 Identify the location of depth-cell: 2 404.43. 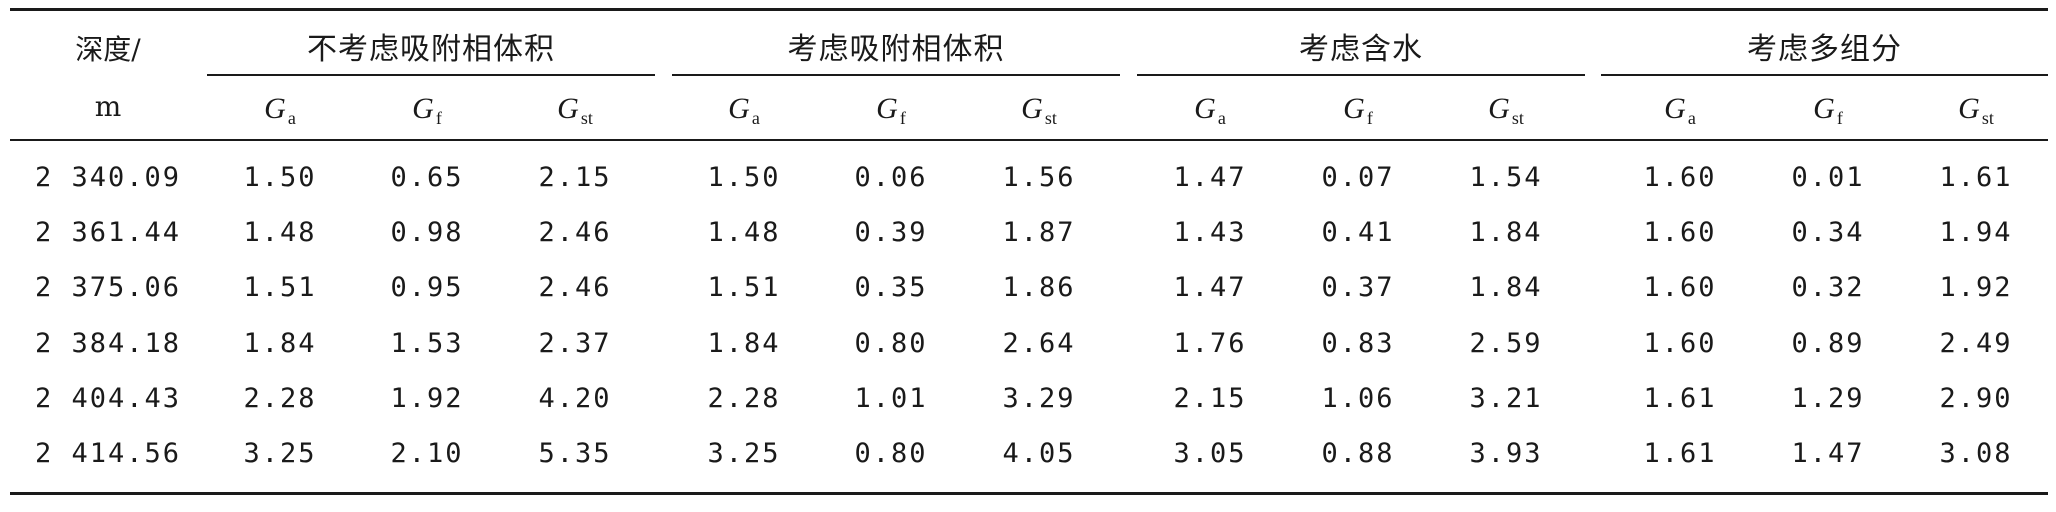
(108, 398).